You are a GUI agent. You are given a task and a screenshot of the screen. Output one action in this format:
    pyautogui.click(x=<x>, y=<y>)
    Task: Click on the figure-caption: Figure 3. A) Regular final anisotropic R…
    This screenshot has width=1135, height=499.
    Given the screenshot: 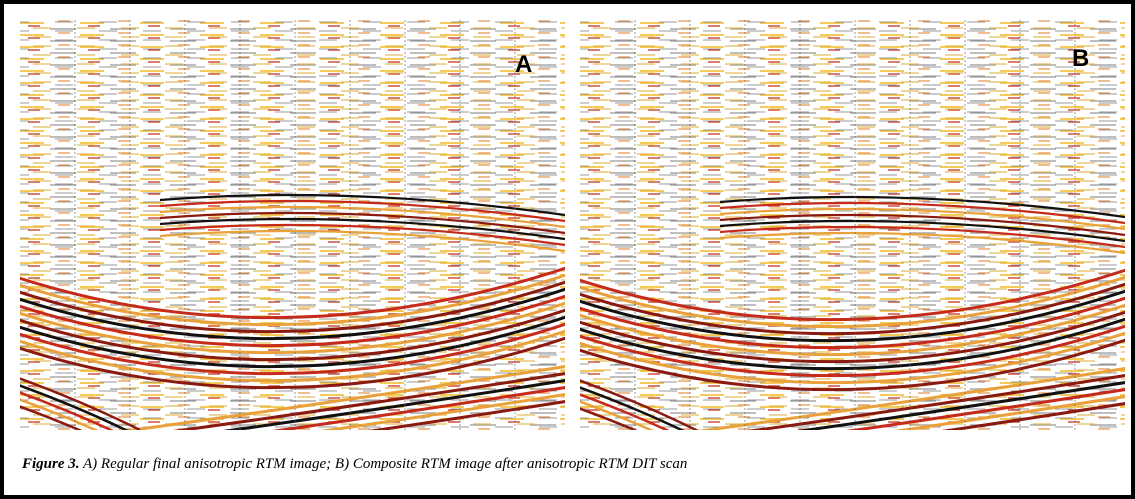 What is the action you would take?
    pyautogui.click(x=354, y=464)
    